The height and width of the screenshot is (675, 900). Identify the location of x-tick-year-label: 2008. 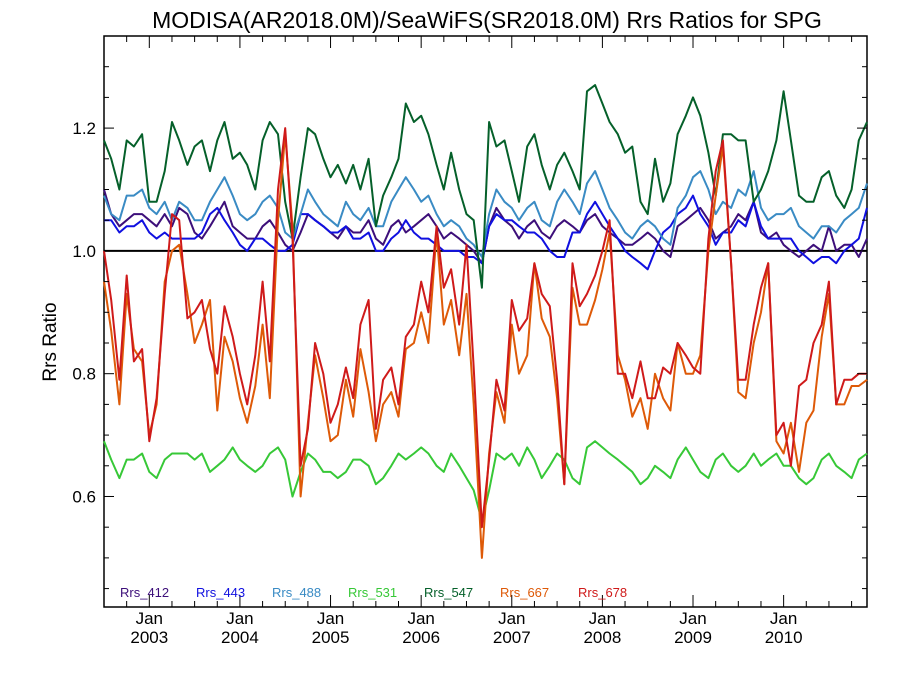
(602, 637).